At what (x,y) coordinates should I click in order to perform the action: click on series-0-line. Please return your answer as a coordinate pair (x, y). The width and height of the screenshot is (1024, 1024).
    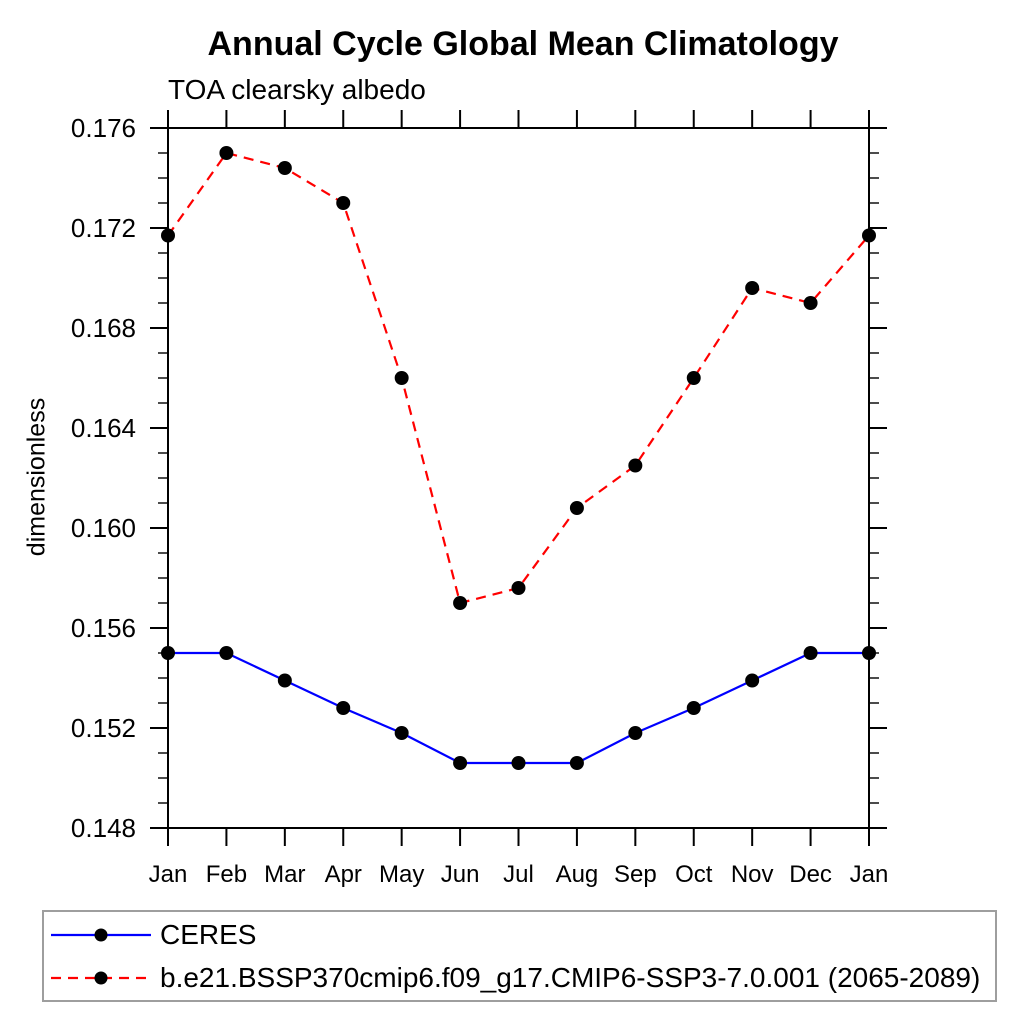
    Looking at the image, I should click on (518, 708).